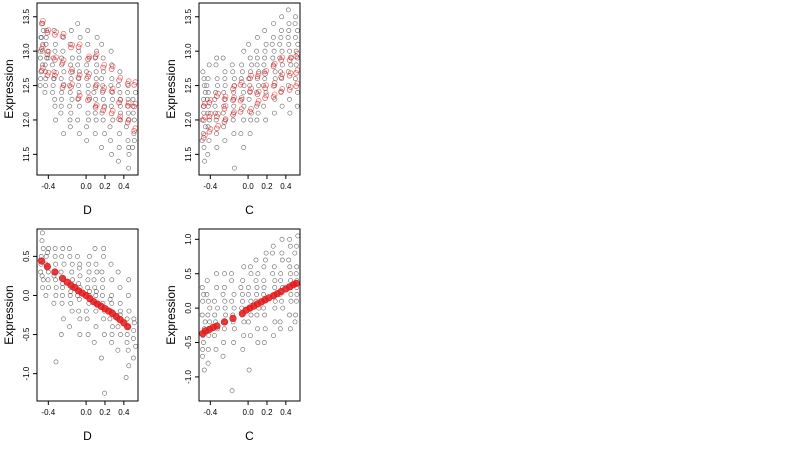  Describe the element at coordinates (26, 51) in the screenshot. I see `y-tick-label: 13.0` at that location.